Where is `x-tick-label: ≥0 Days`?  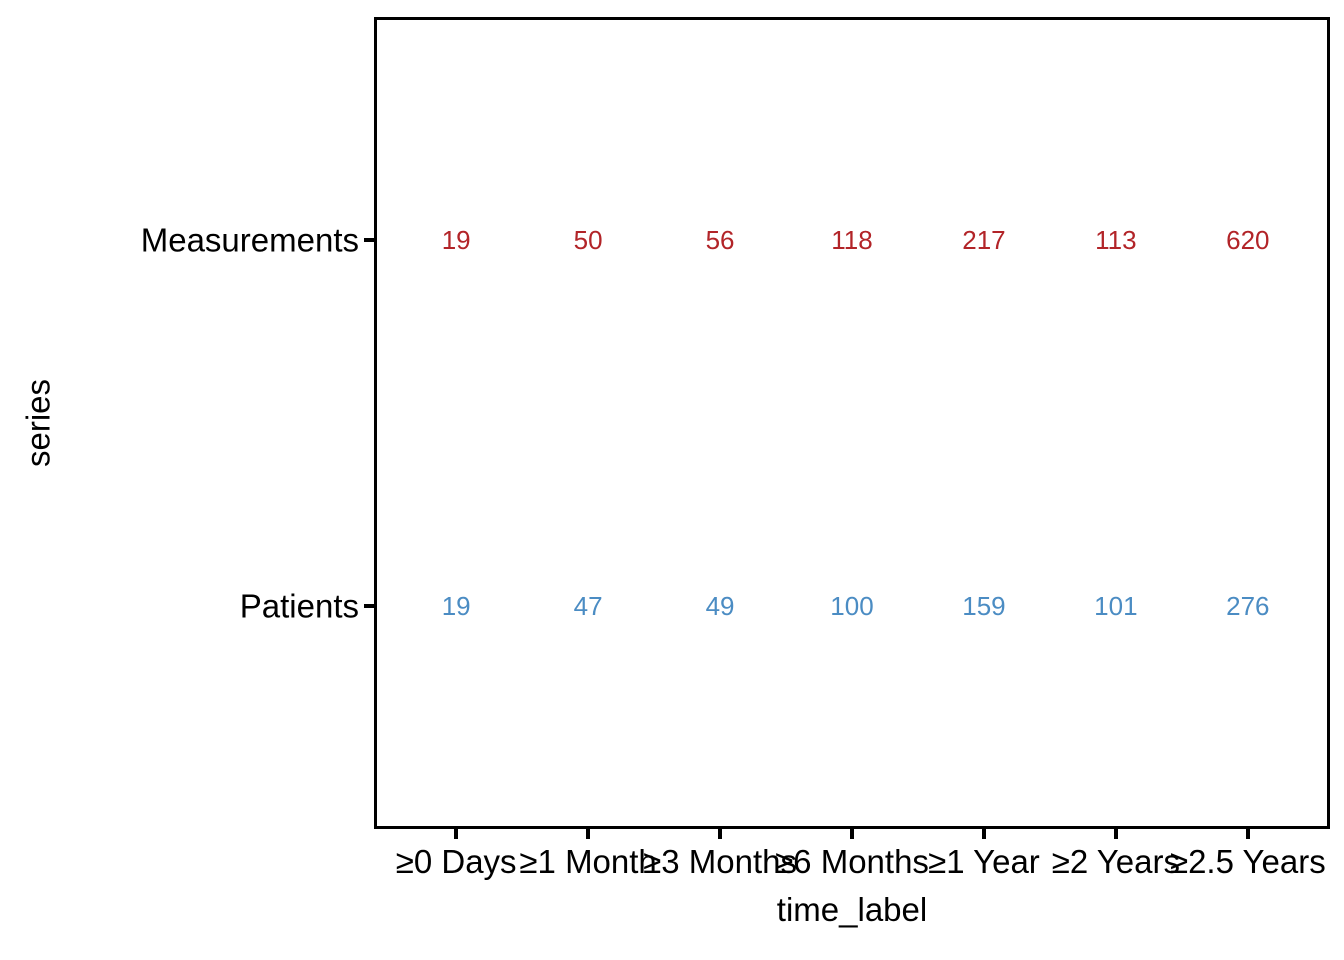 x-tick-label: ≥0 Days is located at coordinates (456, 861).